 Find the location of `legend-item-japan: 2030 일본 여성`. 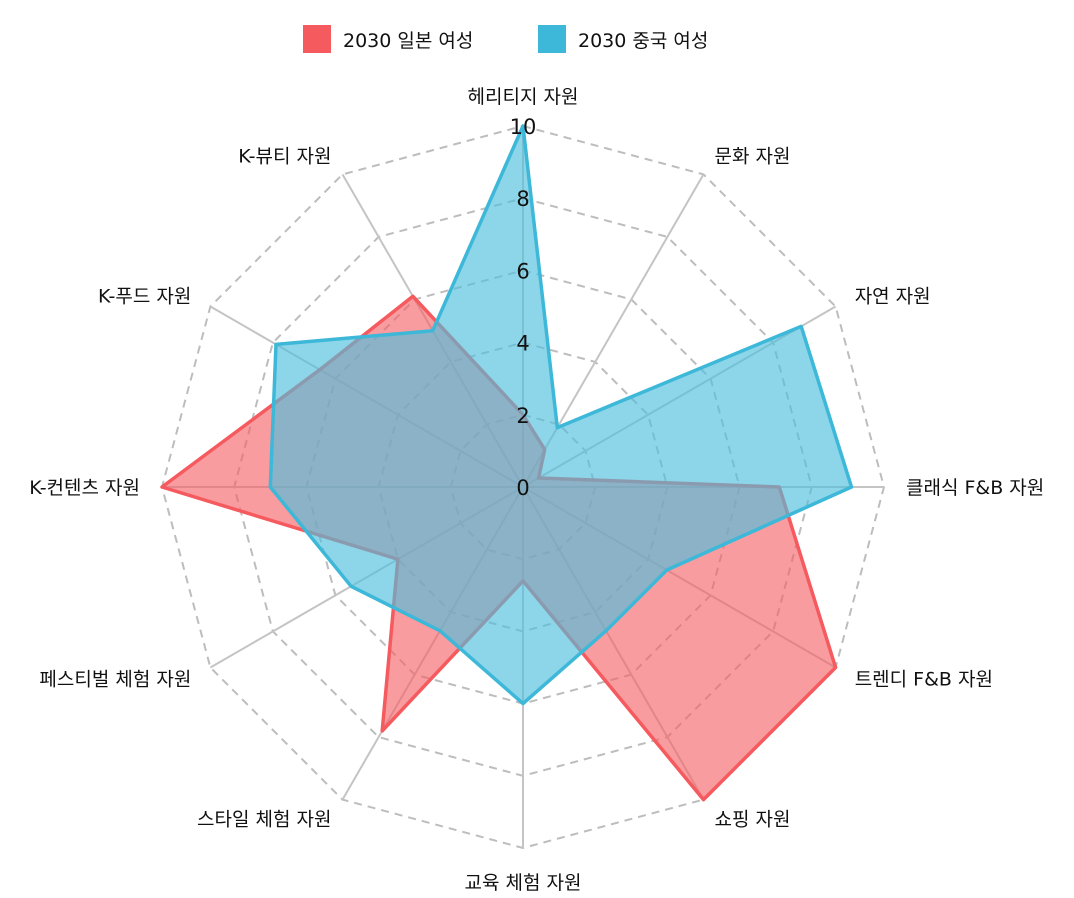

legend-item-japan: 2030 일본 여성 is located at coordinates (388, 39).